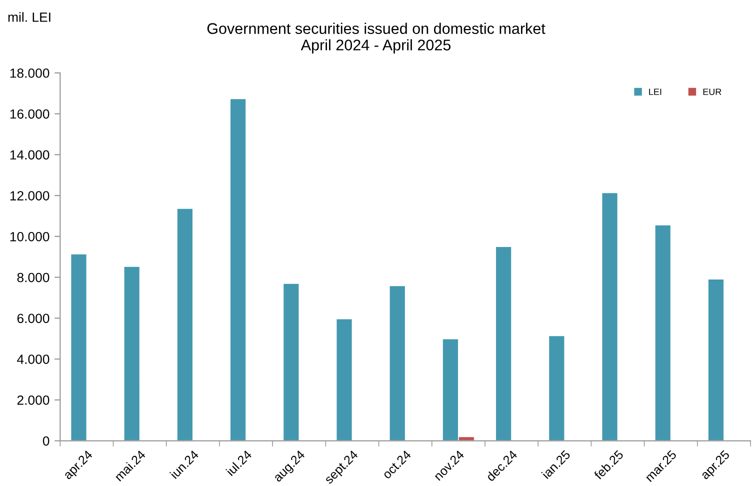  Describe the element at coordinates (30, 73) in the screenshot. I see `y-tick-label: 18.000` at that location.